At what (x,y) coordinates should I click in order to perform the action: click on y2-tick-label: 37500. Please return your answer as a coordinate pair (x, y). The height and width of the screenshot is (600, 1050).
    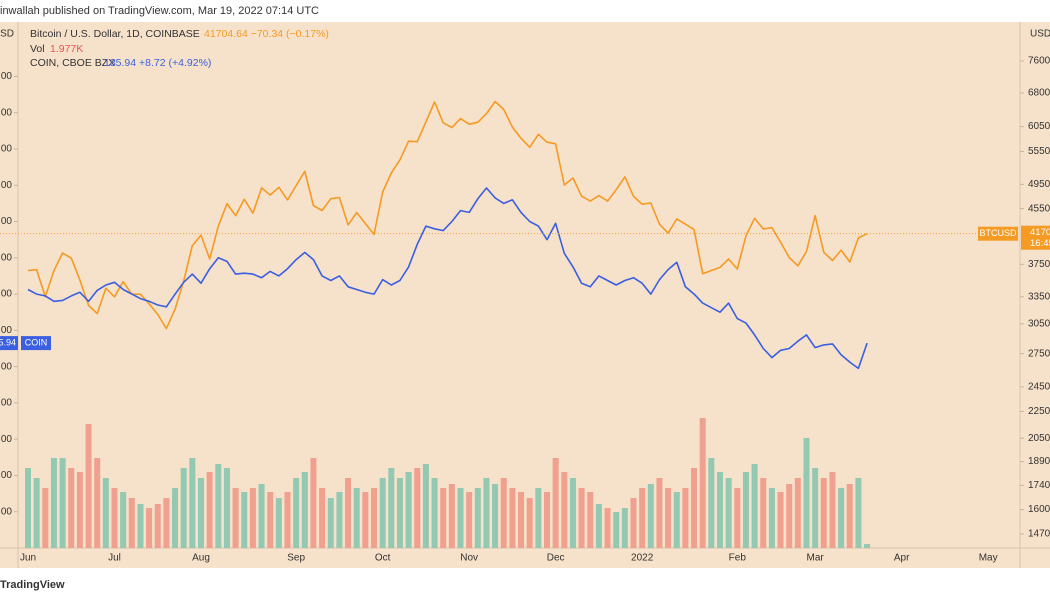
    Looking at the image, I should click on (1039, 264).